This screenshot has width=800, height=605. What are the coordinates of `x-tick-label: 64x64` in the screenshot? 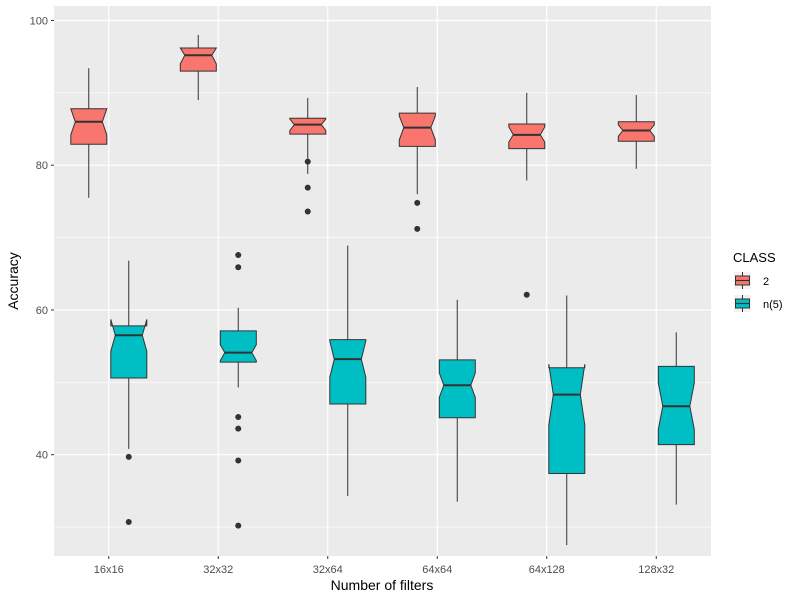 It's located at (437, 570).